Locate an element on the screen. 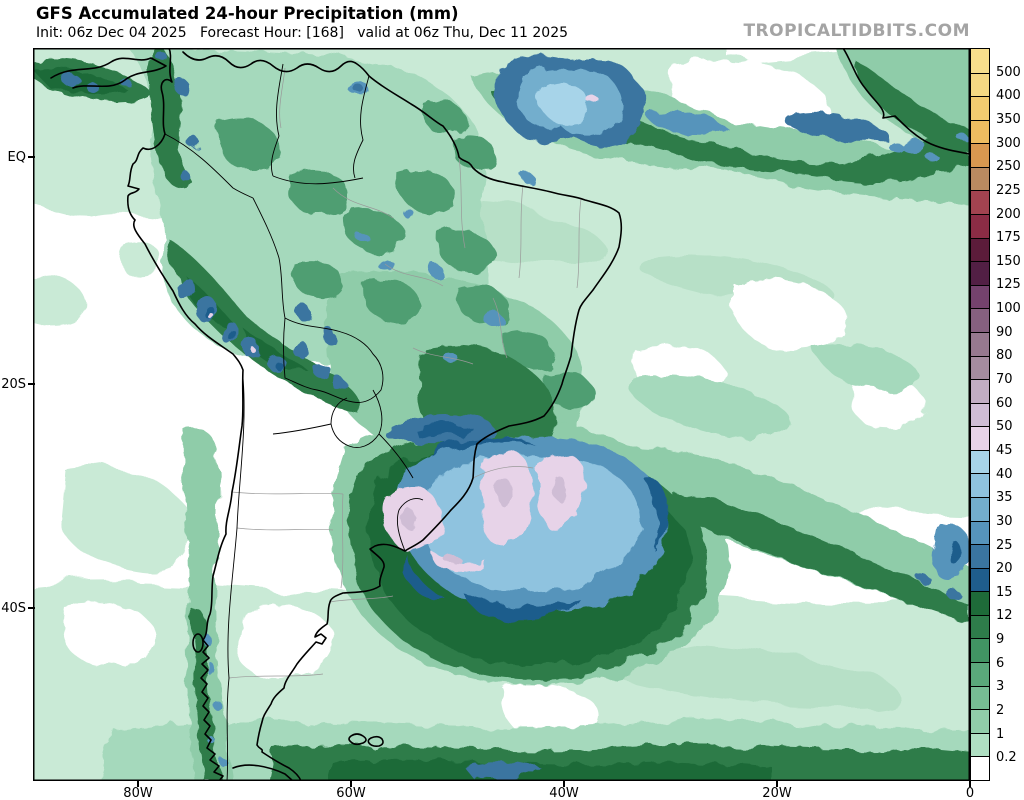 This screenshot has width=1024, height=800. colorbar-tick-label: 175 is located at coordinates (1008, 238).